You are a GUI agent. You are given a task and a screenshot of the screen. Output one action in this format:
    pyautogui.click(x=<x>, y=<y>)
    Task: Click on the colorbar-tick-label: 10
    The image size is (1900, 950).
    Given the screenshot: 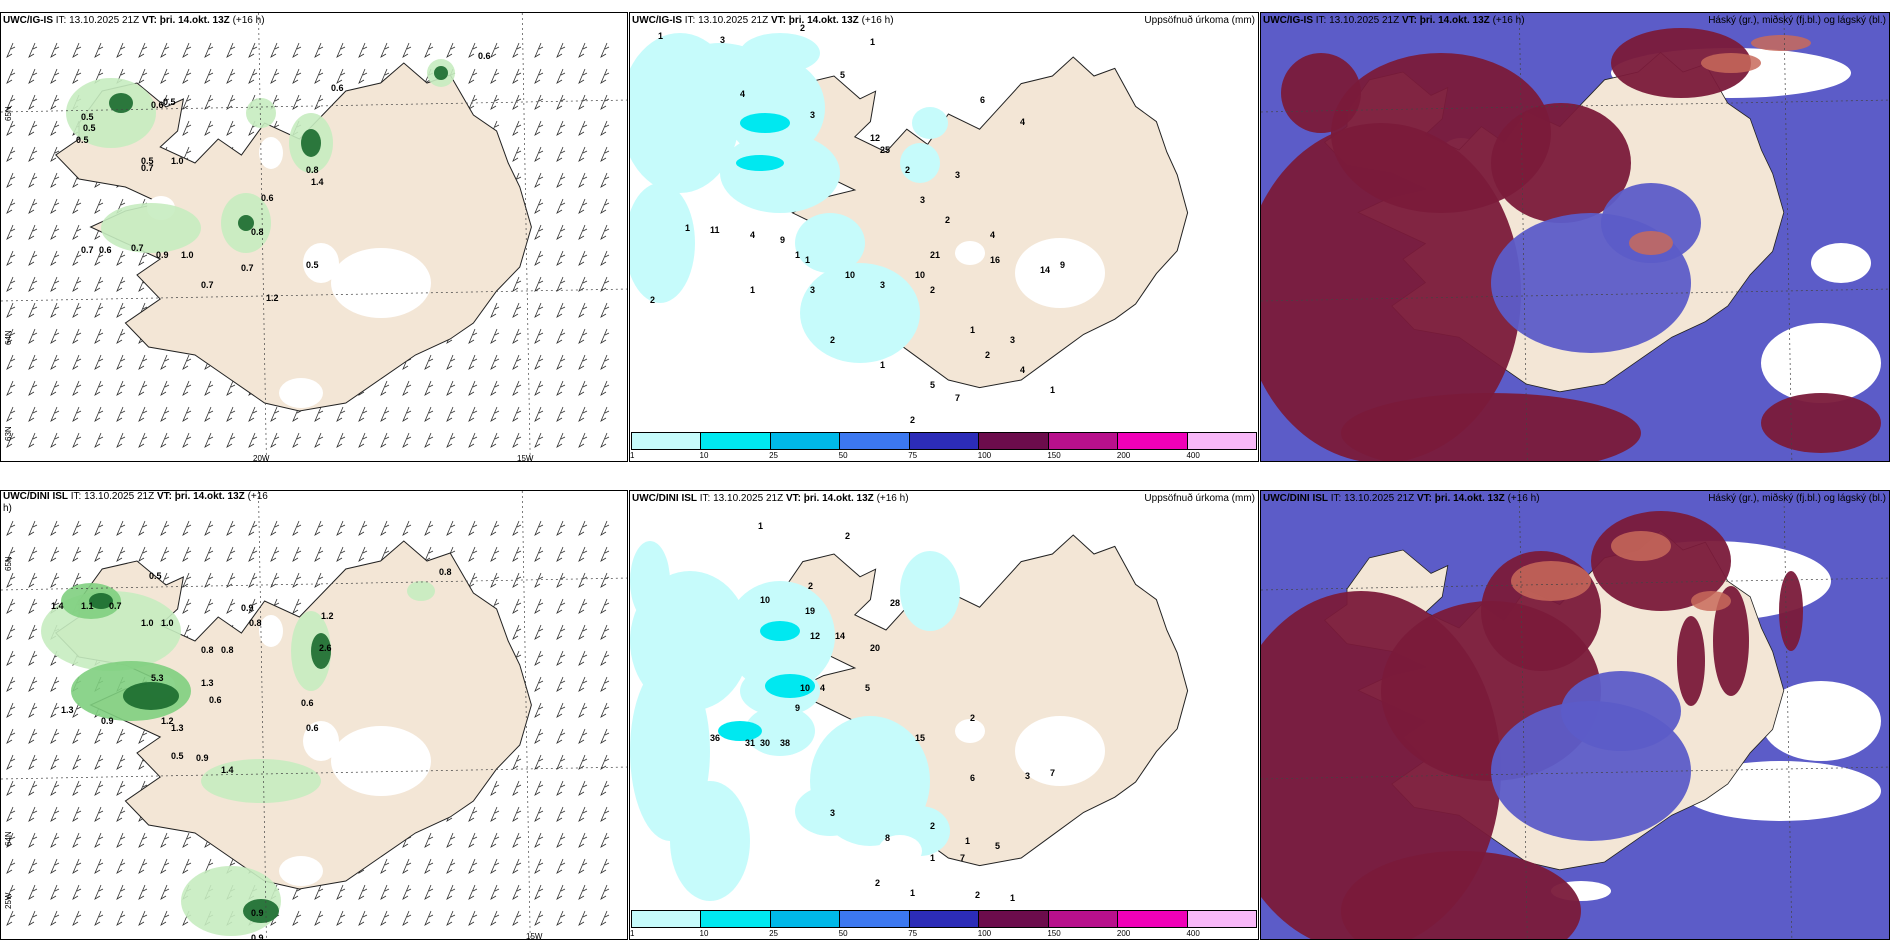 What is the action you would take?
    pyautogui.click(x=704, y=933)
    